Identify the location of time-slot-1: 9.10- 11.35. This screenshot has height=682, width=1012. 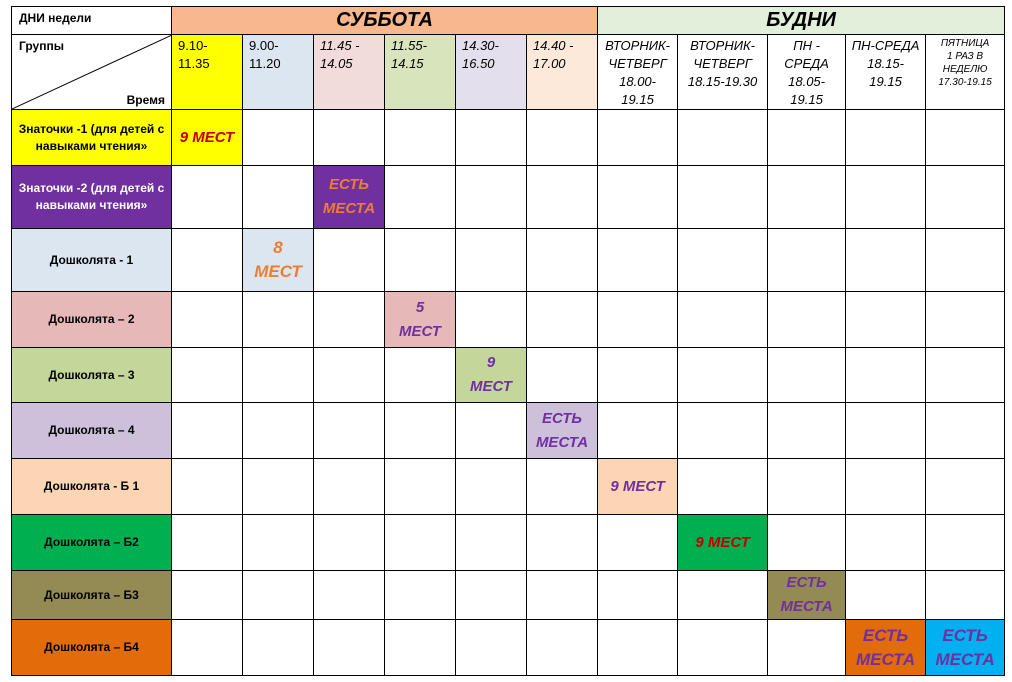
(207, 72).